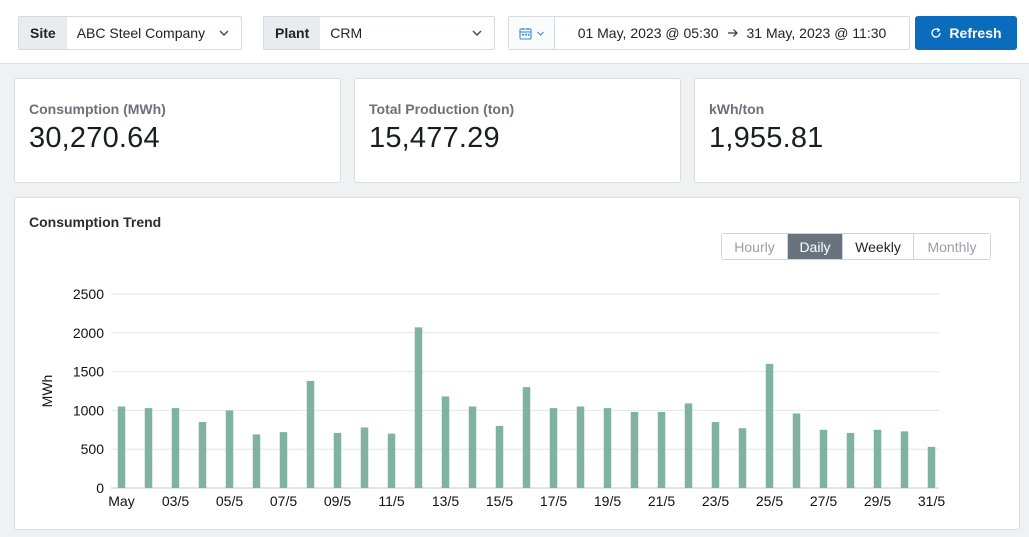 The height and width of the screenshot is (537, 1029). Describe the element at coordinates (177, 130) in the screenshot. I see `kpi-consumption: Consumption (MWh) 30,270.64` at that location.